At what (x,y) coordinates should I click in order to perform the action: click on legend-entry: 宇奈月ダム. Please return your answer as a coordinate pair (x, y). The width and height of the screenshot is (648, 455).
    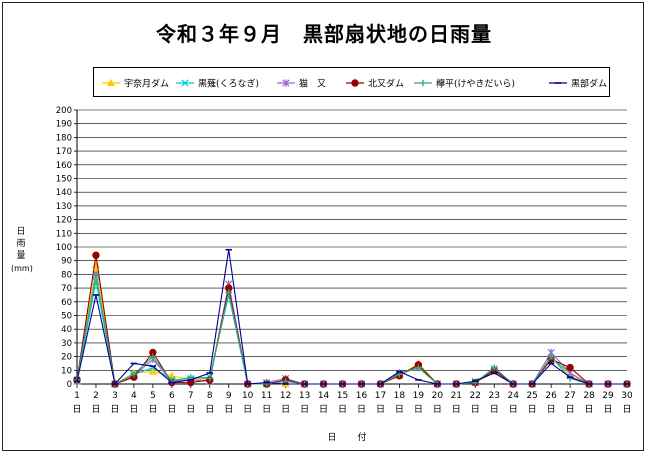
    Looking at the image, I should click on (135, 84).